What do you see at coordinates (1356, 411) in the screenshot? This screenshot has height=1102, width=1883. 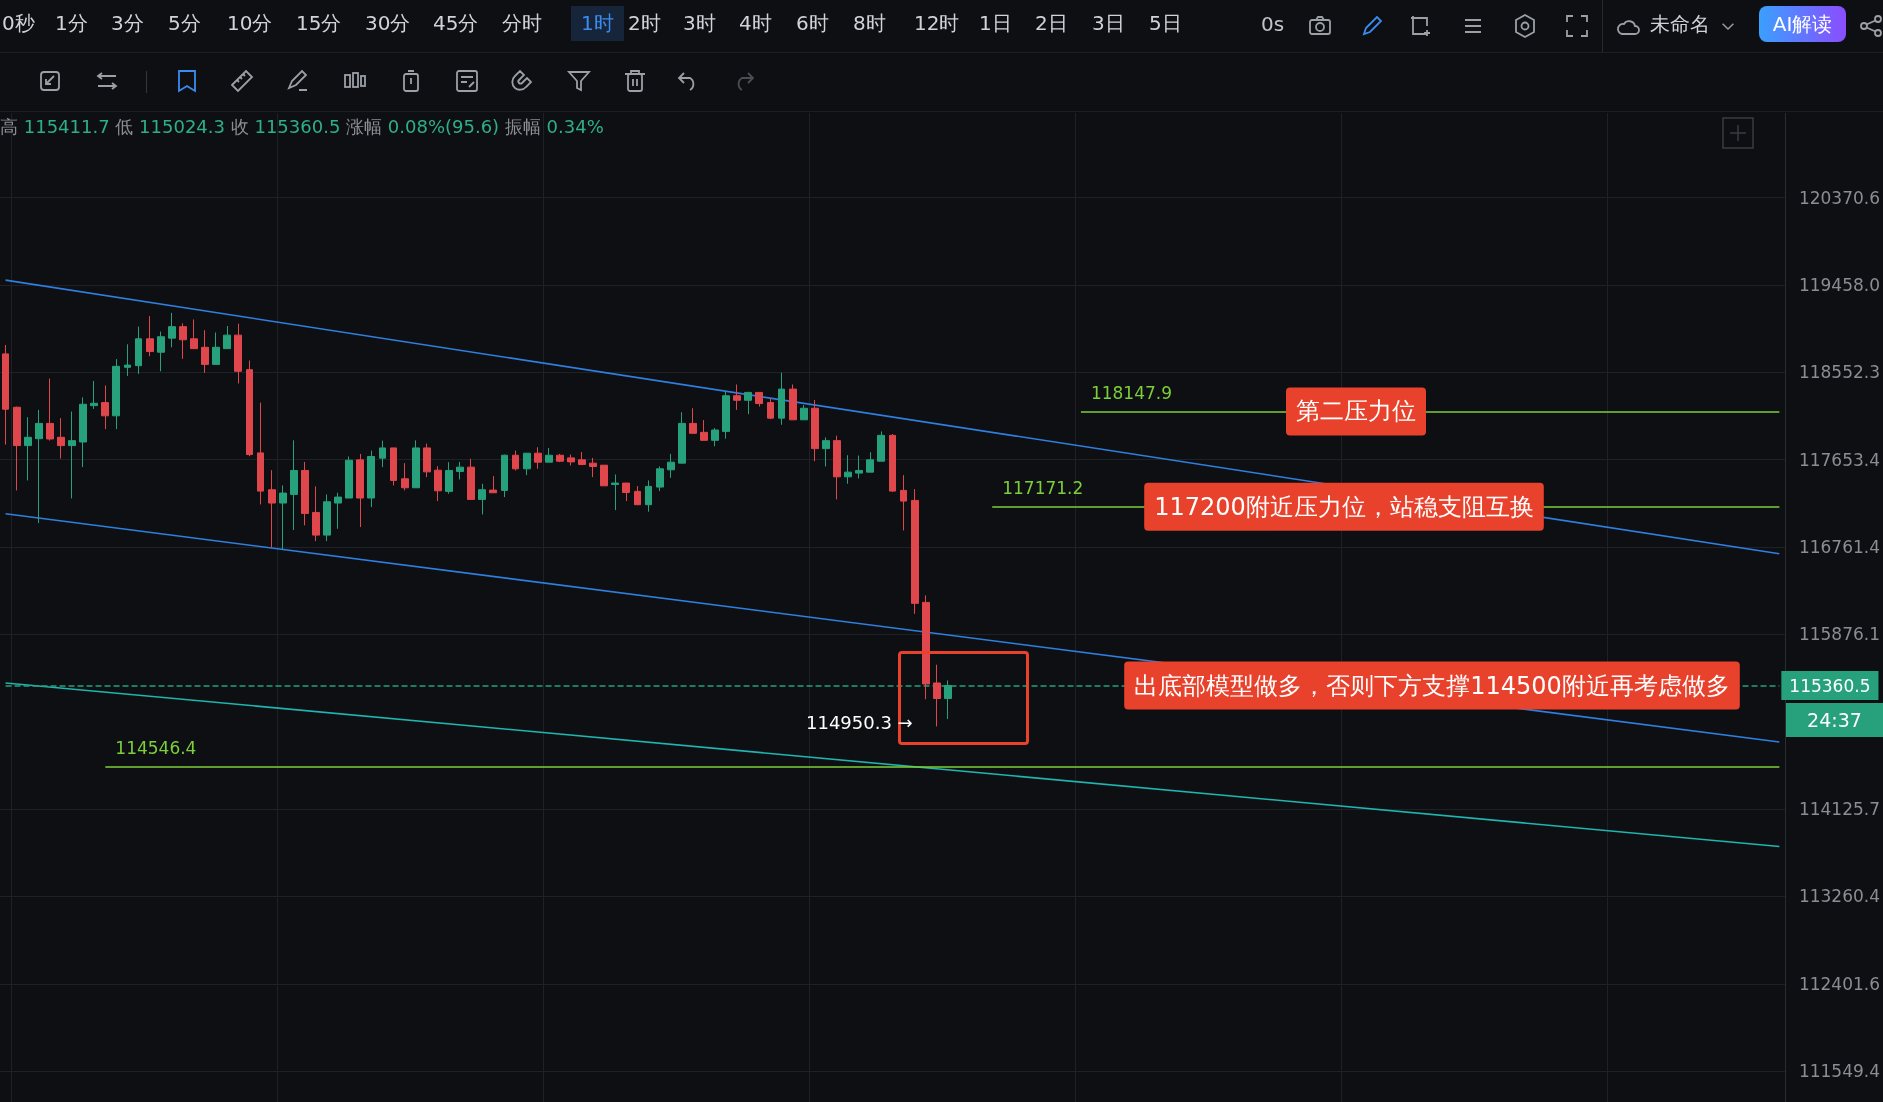 I see `annotation: 第二压力位` at bounding box center [1356, 411].